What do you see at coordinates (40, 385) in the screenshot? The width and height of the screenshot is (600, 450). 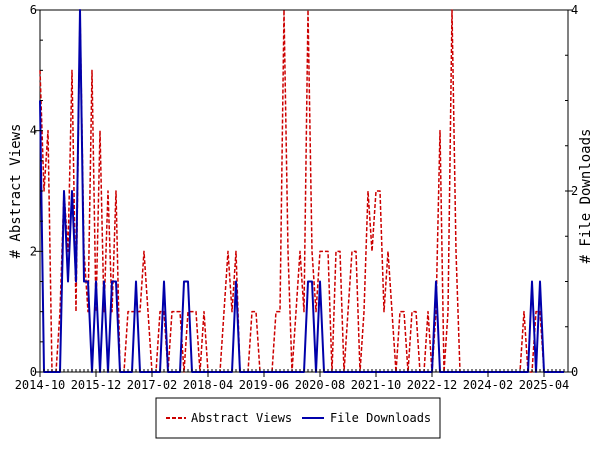 I see `x-tick-label: 2014-10` at bounding box center [40, 385].